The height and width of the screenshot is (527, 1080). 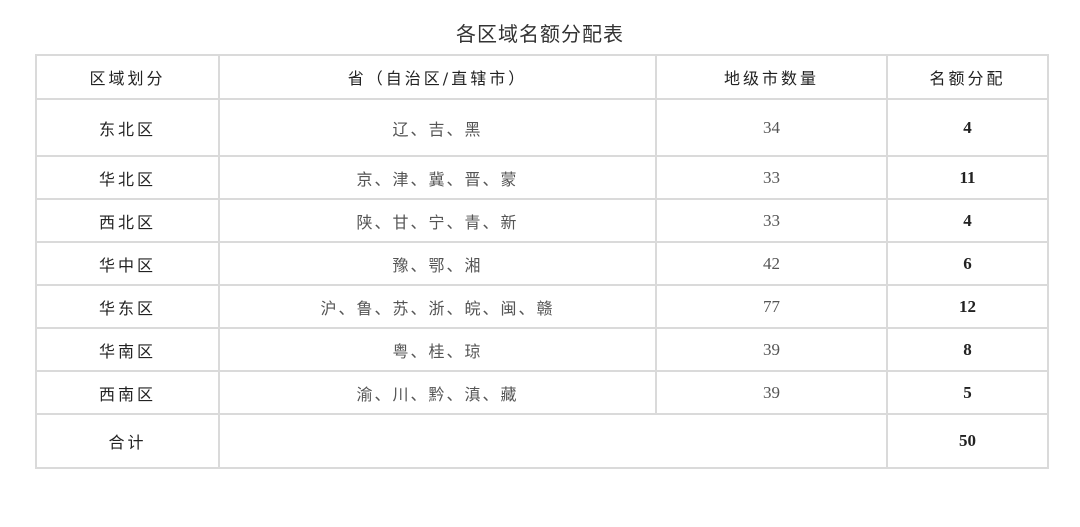 What do you see at coordinates (437, 392) in the screenshot?
I see `provinces-cell: 渝、川、黔、滇、藏` at bounding box center [437, 392].